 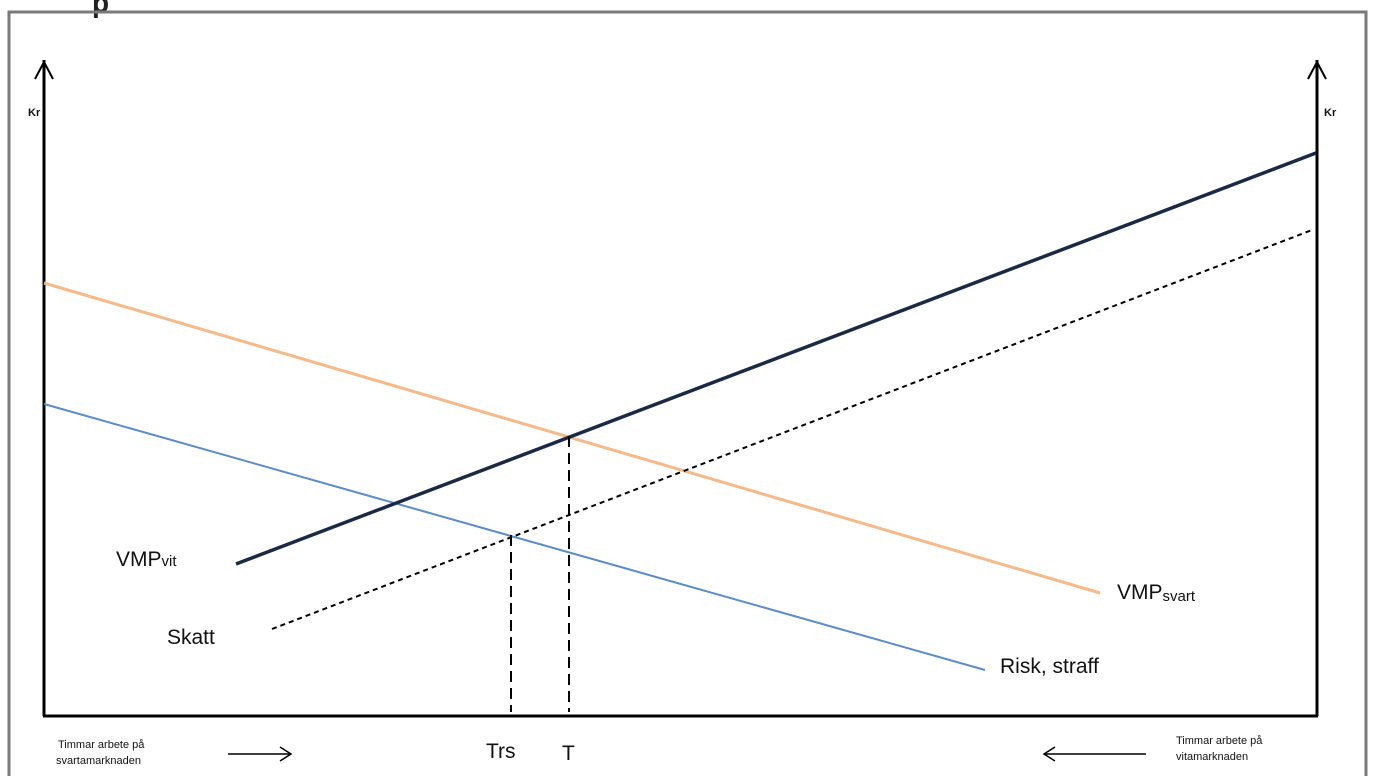 I want to click on skatt-label: Skatt, so click(x=191, y=637).